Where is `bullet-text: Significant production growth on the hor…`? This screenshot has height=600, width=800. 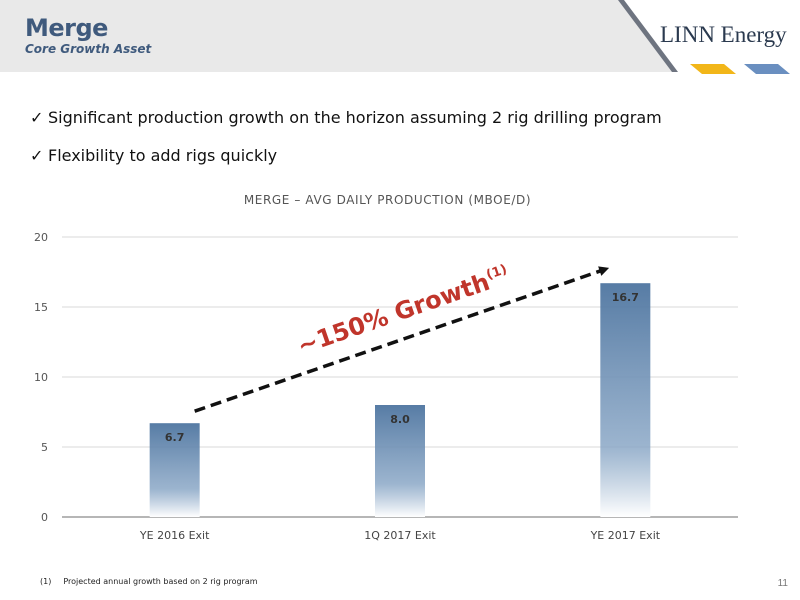
bullet-text: Significant production growth on the hor… is located at coordinates (355, 117).